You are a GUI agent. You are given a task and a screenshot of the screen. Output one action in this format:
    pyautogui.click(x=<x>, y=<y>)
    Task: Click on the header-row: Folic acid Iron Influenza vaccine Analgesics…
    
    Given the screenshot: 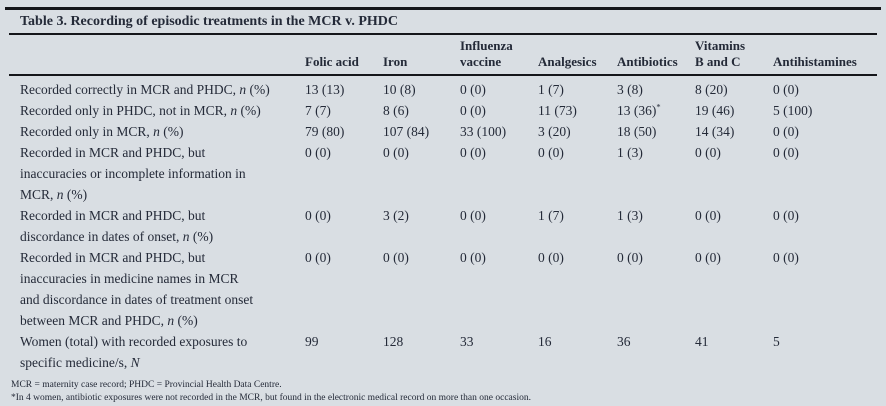 What is the action you would take?
    pyautogui.click(x=443, y=55)
    